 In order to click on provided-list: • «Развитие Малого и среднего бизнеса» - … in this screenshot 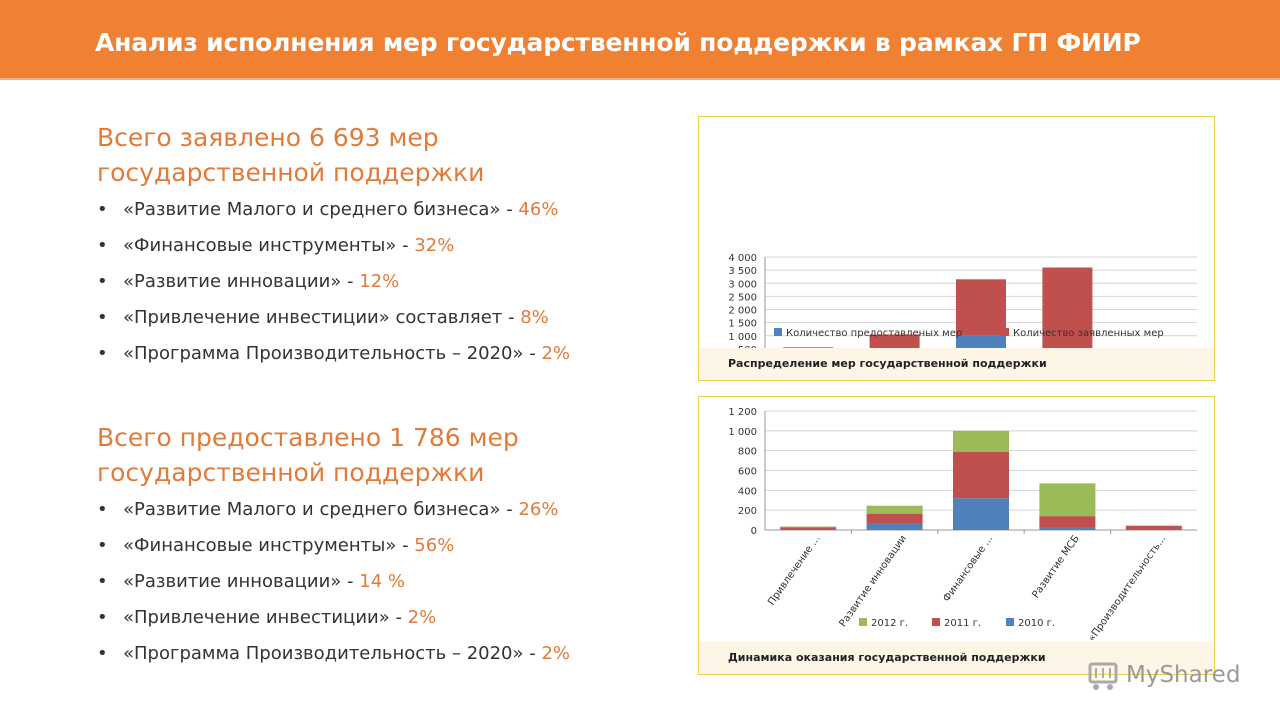, I will do `click(367, 588)`.